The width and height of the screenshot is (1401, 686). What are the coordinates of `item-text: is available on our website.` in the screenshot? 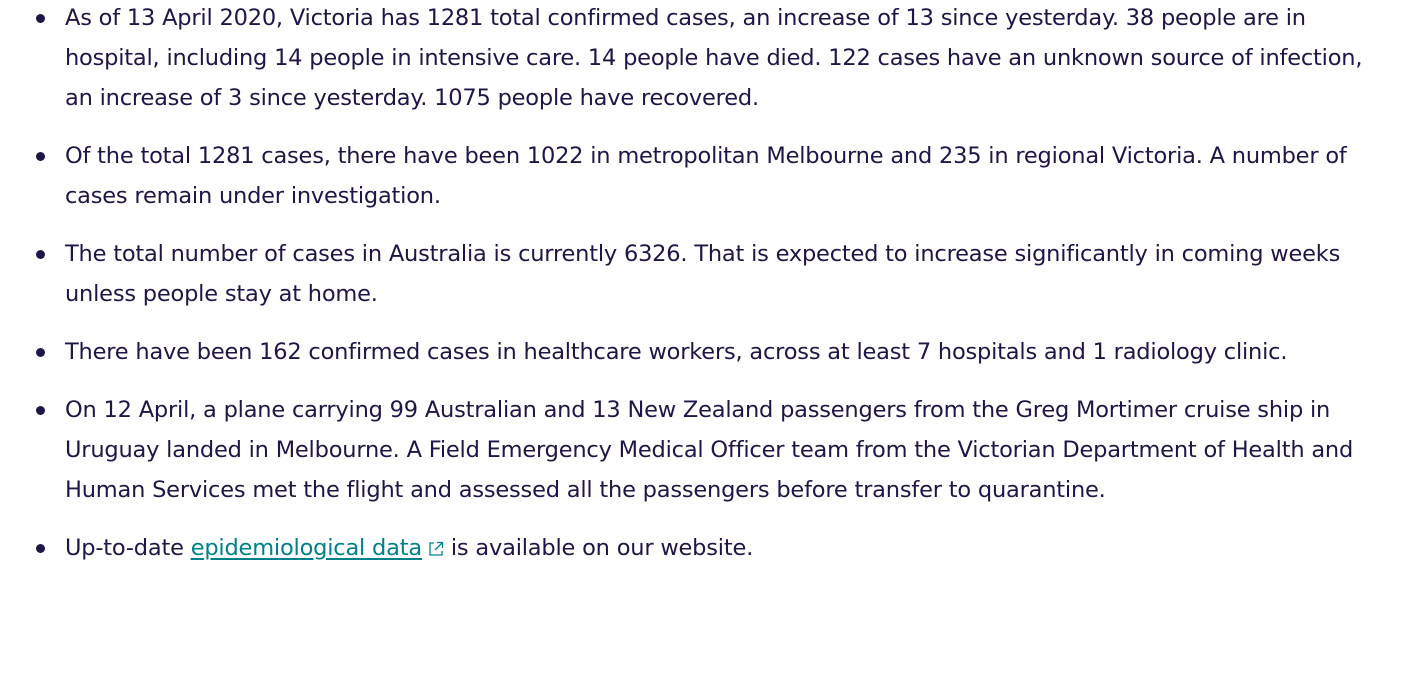 It's located at (602, 548).